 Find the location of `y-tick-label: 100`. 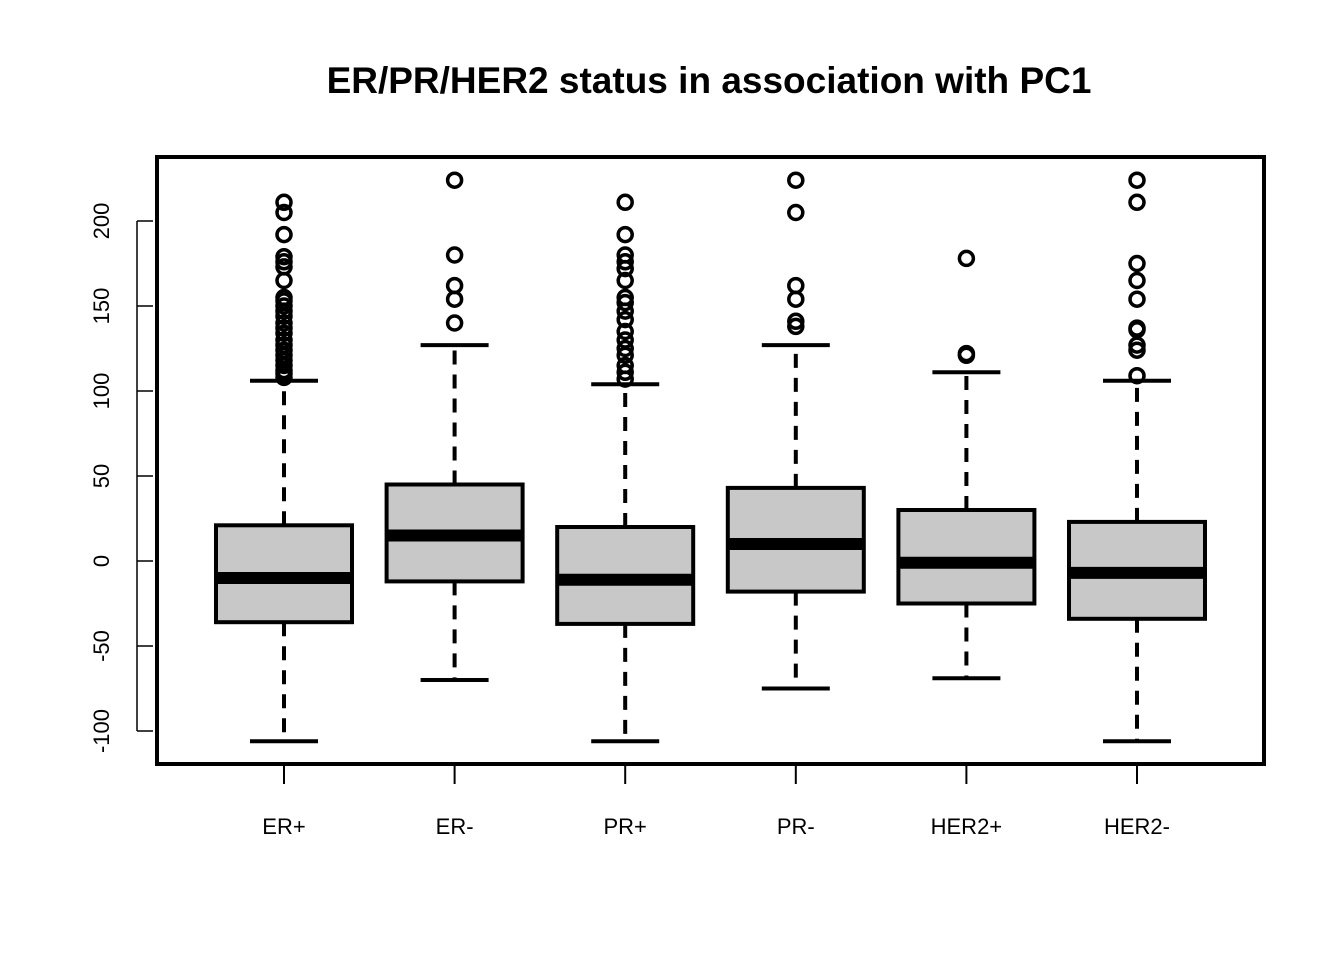

y-tick-label: 100 is located at coordinates (101, 391).